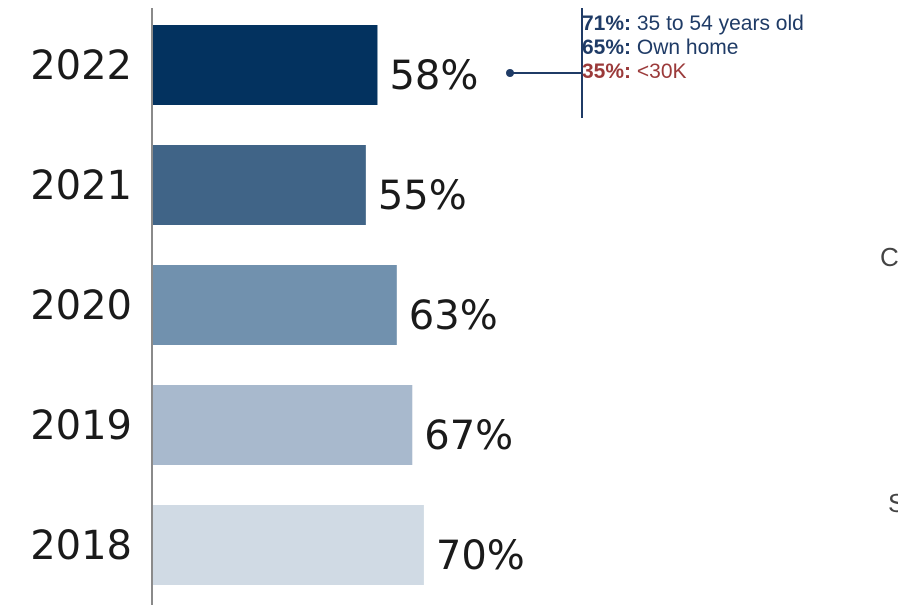 This screenshot has height=605, width=898. Describe the element at coordinates (81, 546) in the screenshot. I see `category-label-2018: 2018` at that location.